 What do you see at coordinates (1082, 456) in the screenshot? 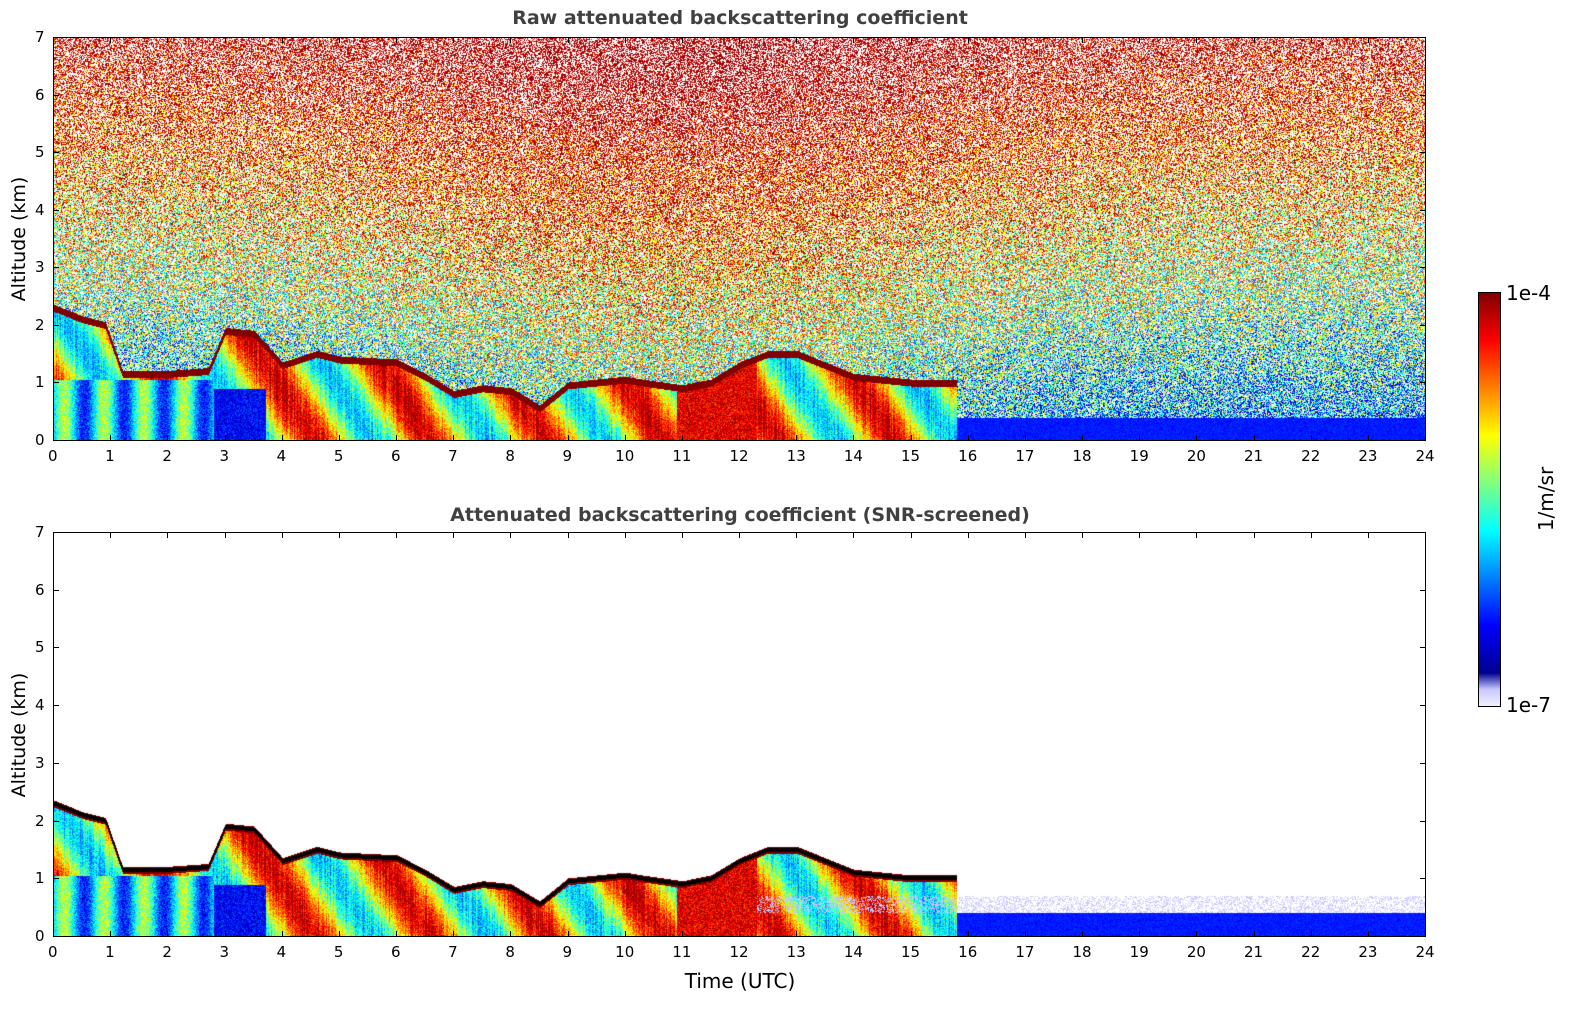
I see `top-panel-x-tick-label: 18` at bounding box center [1082, 456].